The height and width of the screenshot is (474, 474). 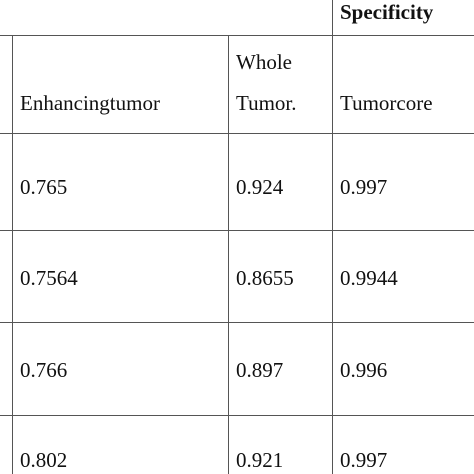 What do you see at coordinates (264, 62) in the screenshot?
I see `column-header: Whole` at bounding box center [264, 62].